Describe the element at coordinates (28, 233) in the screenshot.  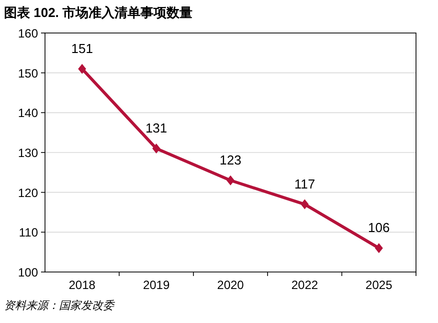
I see `y-tick-label: 110` at that location.